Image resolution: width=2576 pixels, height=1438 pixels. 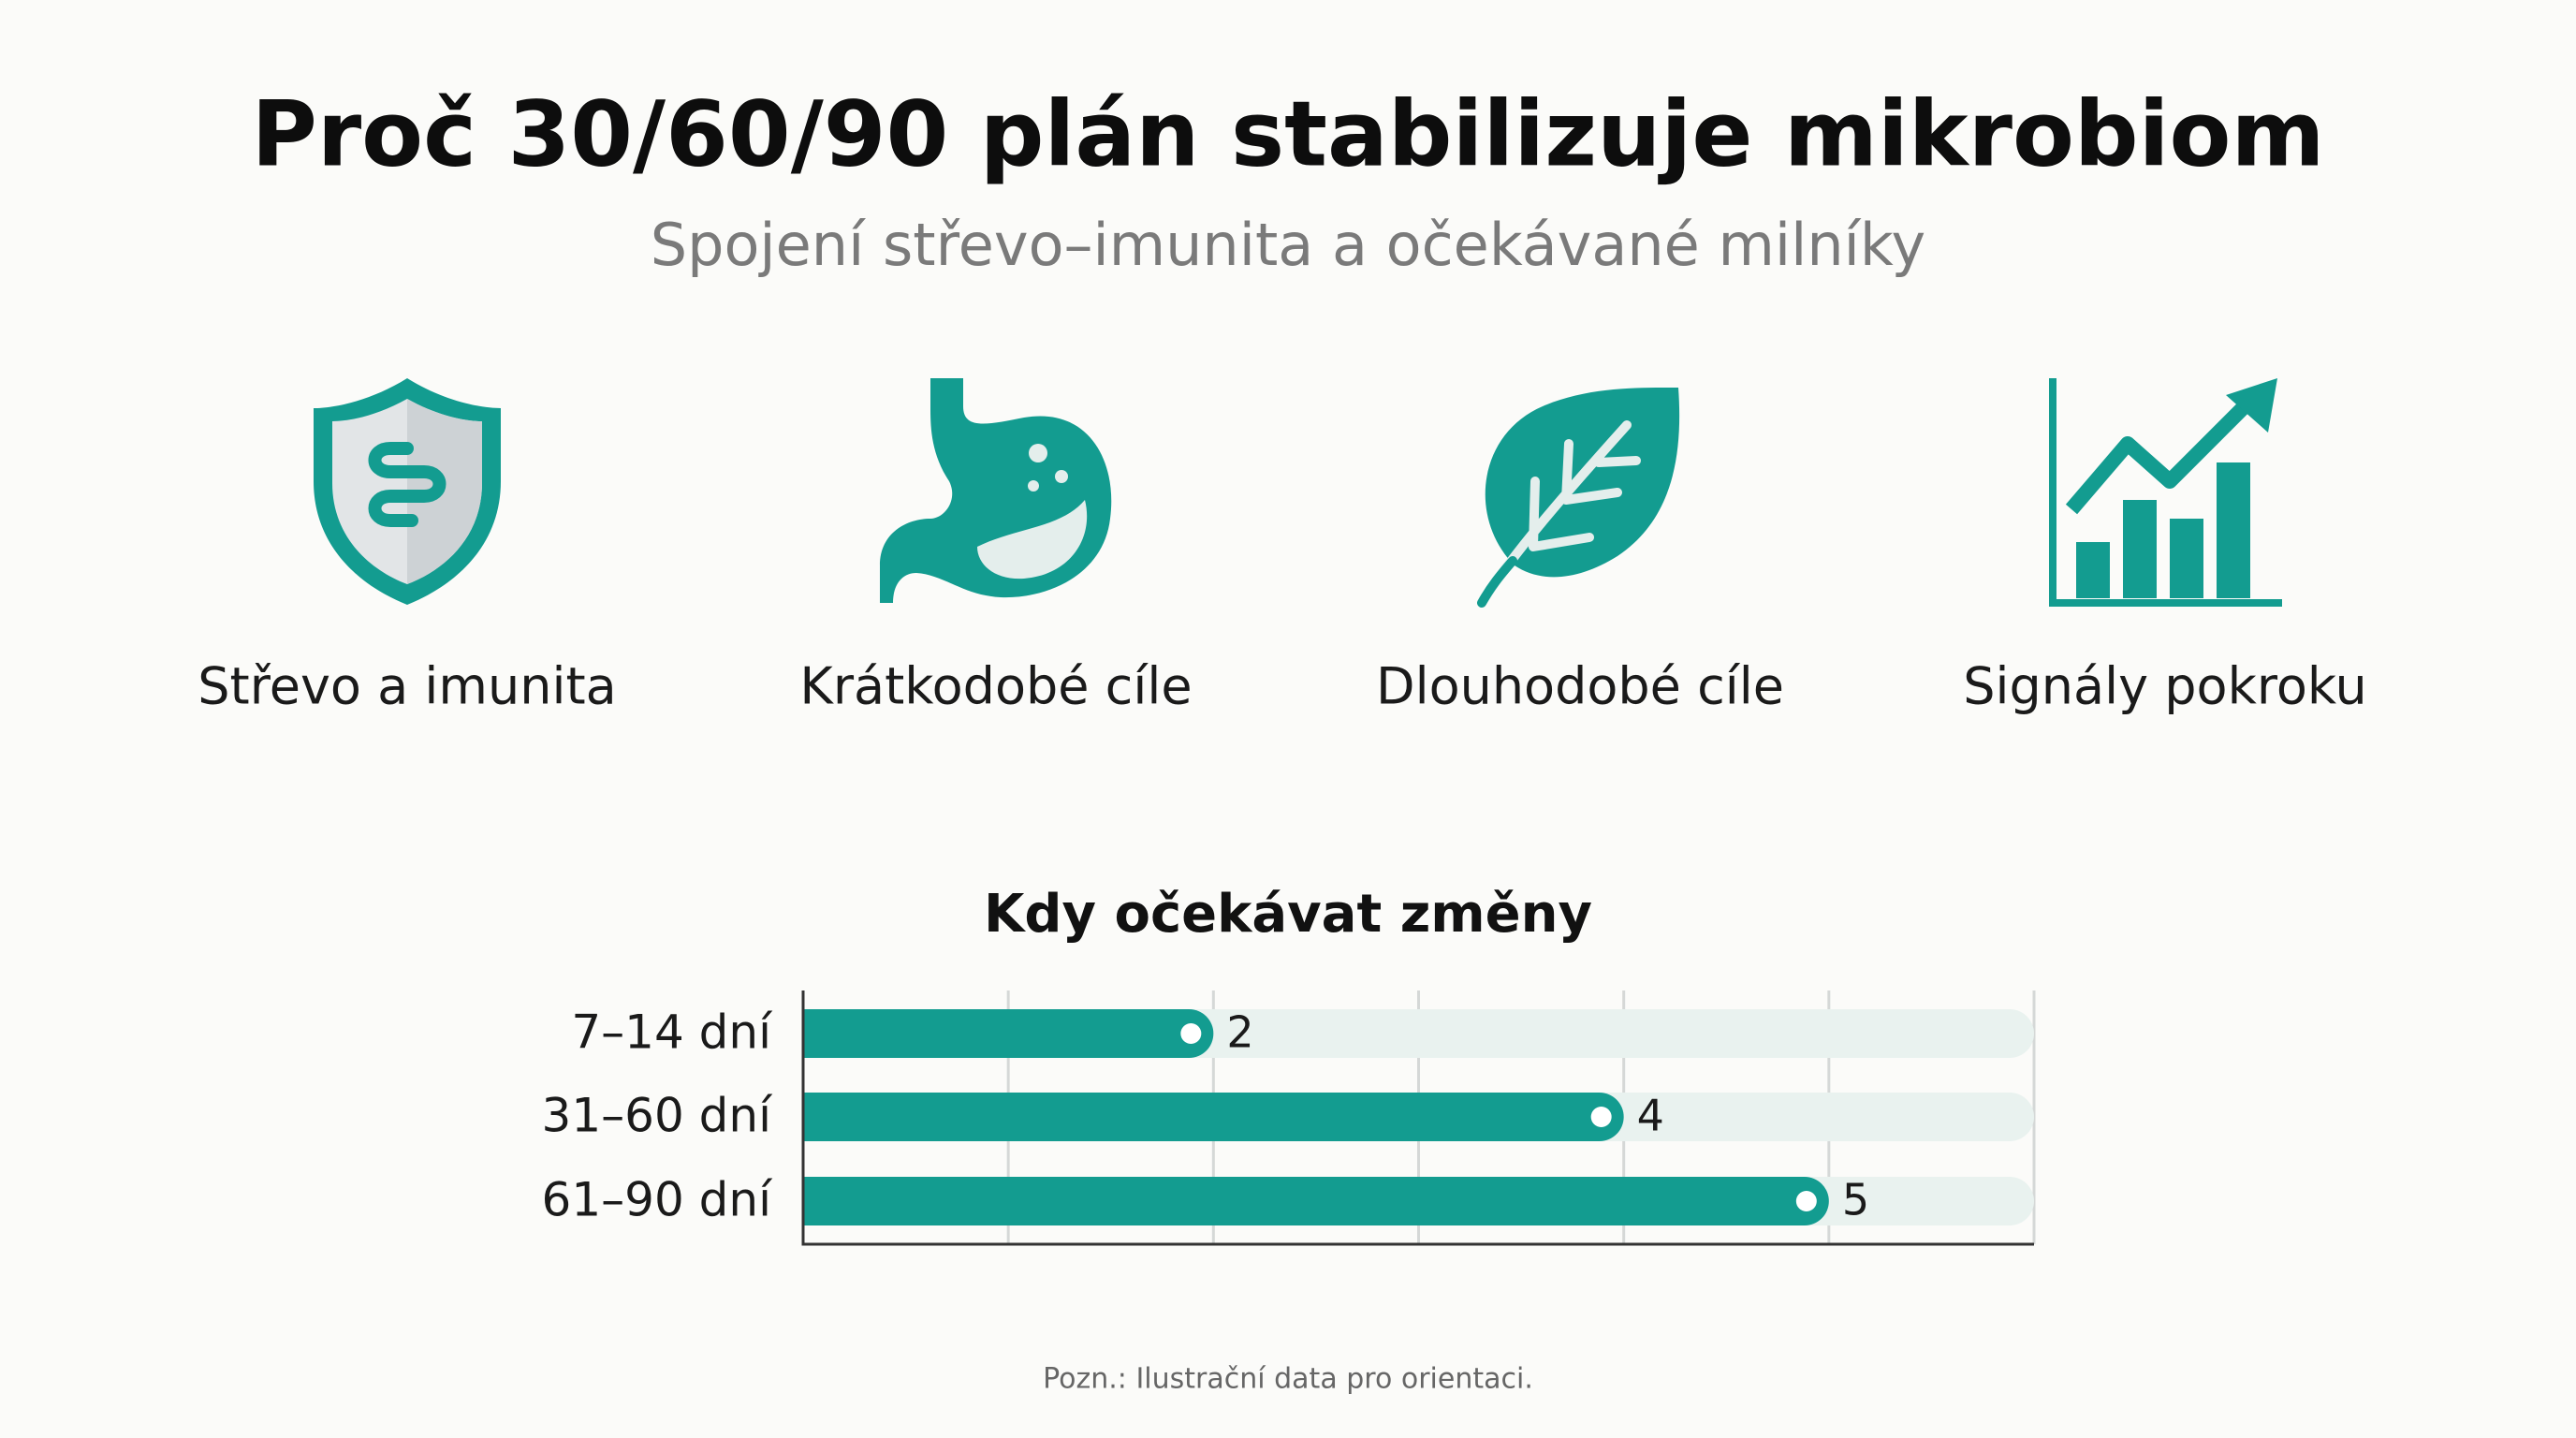 What do you see at coordinates (1580, 686) in the screenshot?
I see `feature-label: Dlouhodobé cíle` at bounding box center [1580, 686].